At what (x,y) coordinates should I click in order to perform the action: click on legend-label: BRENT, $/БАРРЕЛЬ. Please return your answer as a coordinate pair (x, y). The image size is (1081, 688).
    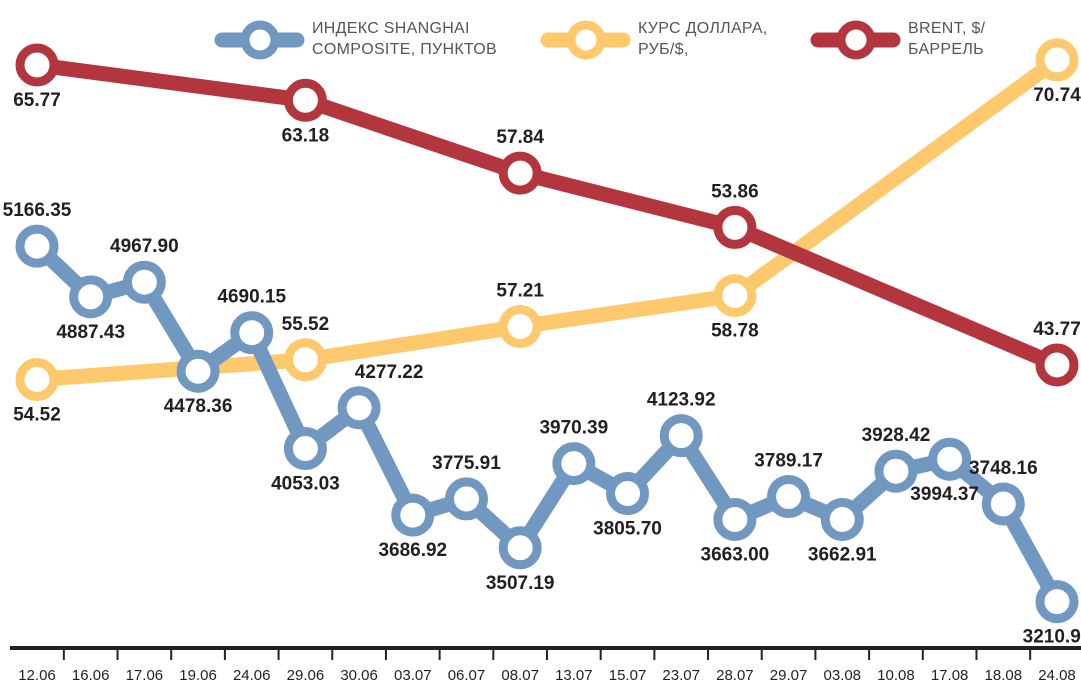
    Looking at the image, I should click on (947, 39).